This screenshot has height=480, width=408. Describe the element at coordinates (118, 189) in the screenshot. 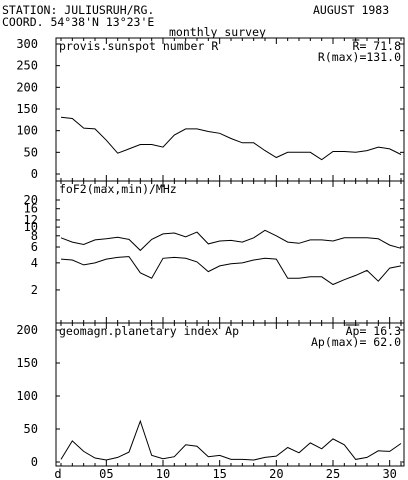

I see `panel-title: foF2(max,min)/MHz` at that location.